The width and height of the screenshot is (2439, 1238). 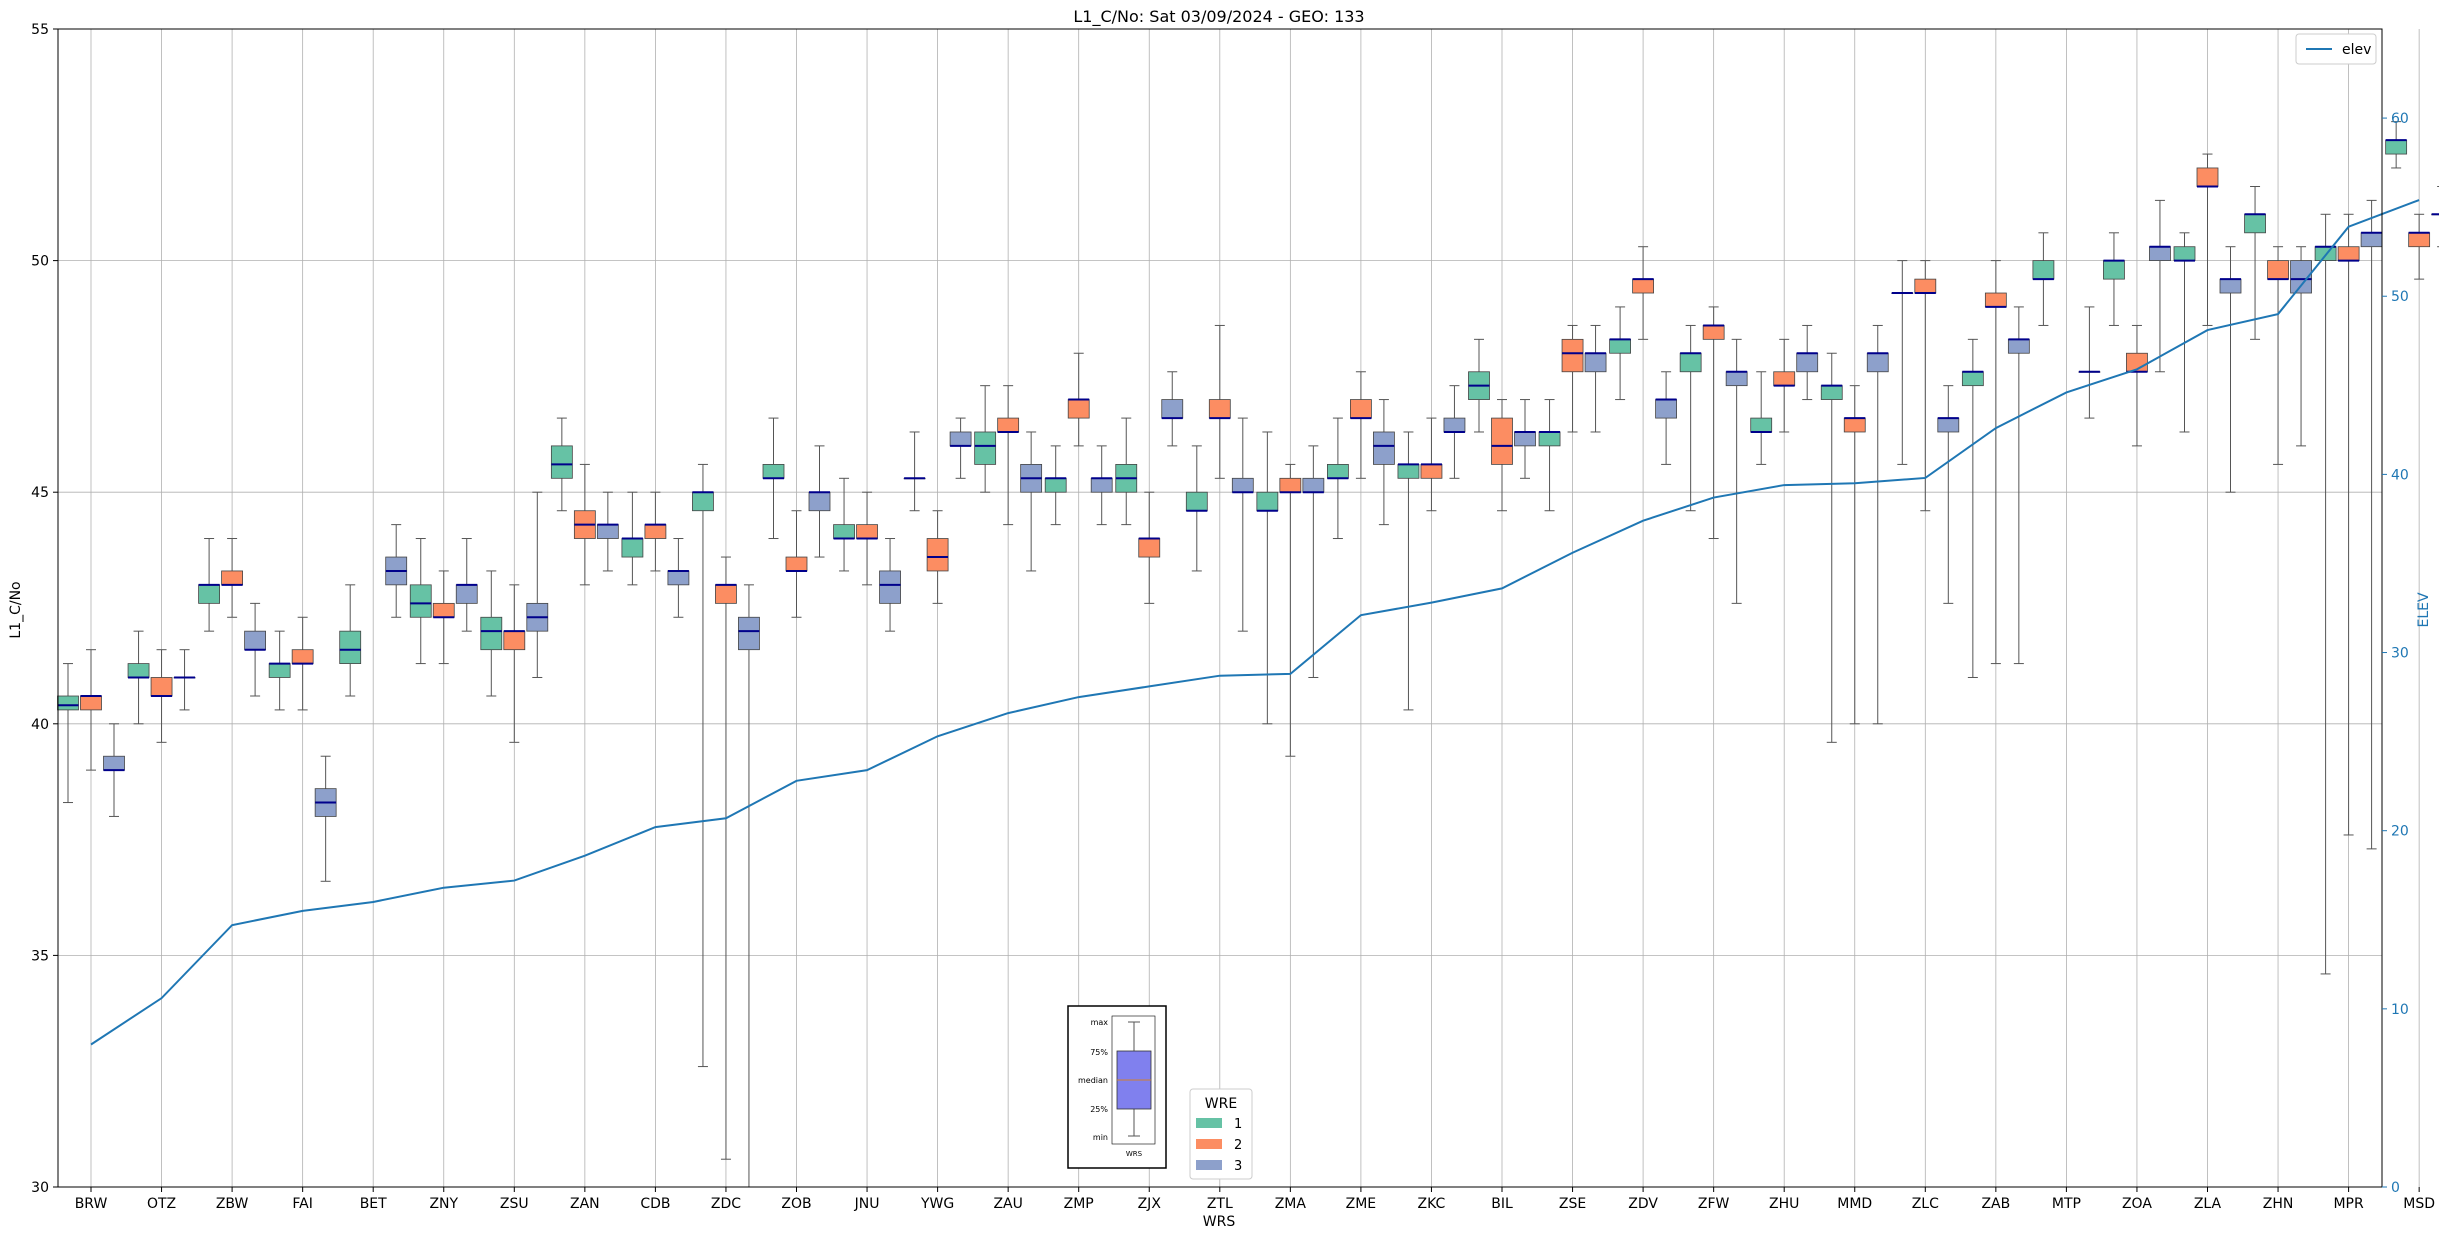 I want to click on box-zsu-wre1, so click(x=491, y=633).